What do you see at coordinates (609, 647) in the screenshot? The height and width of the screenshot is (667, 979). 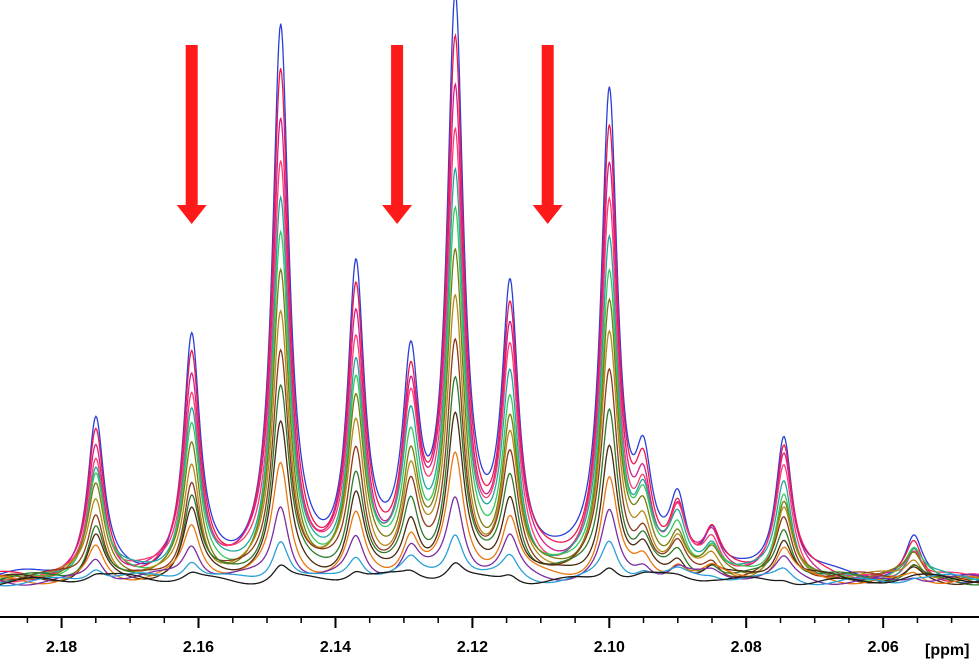 I see `x-tick-label: 2.10` at bounding box center [609, 647].